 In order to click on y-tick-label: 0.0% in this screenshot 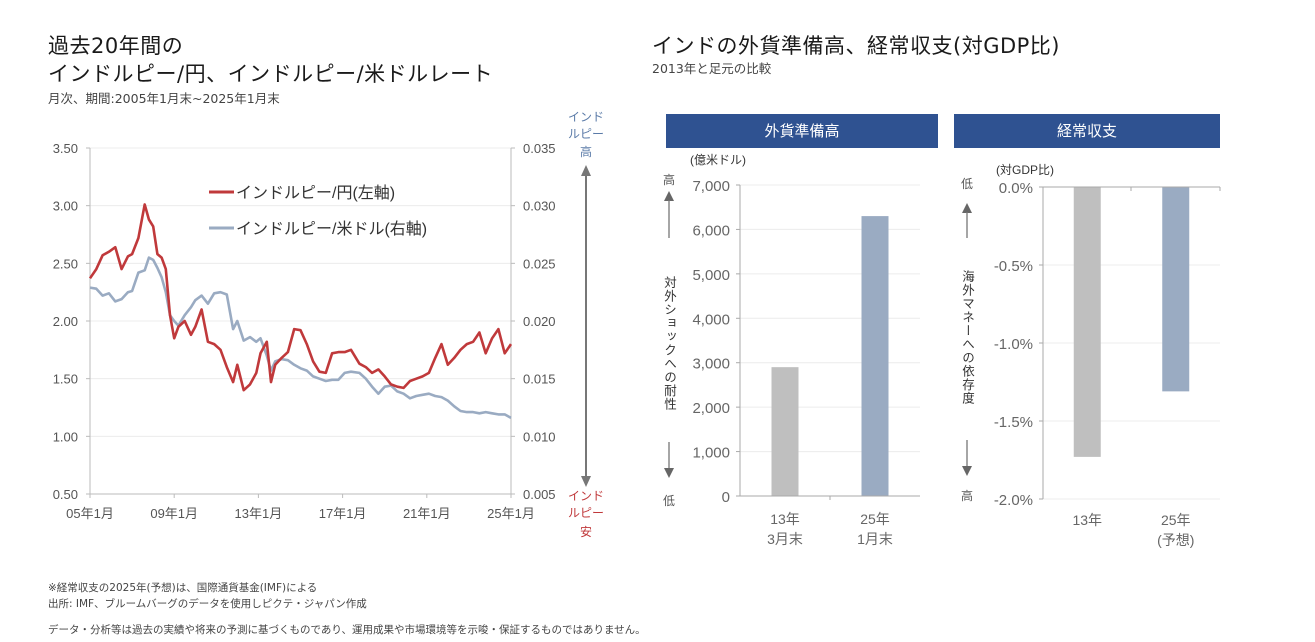, I will do `click(1016, 188)`.